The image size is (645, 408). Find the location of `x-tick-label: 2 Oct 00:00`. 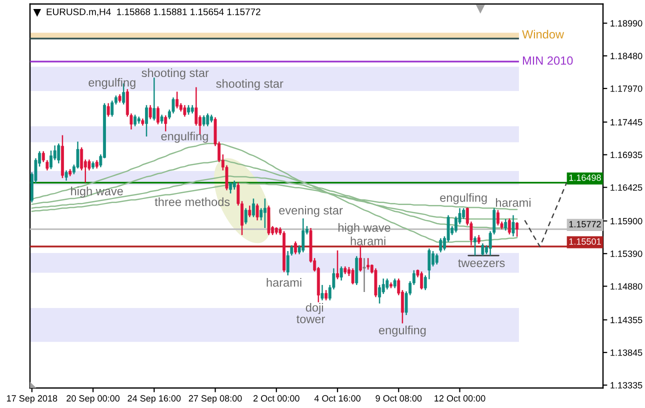

x-tick-label: 2 Oct 00:00 is located at coordinates (277, 398).